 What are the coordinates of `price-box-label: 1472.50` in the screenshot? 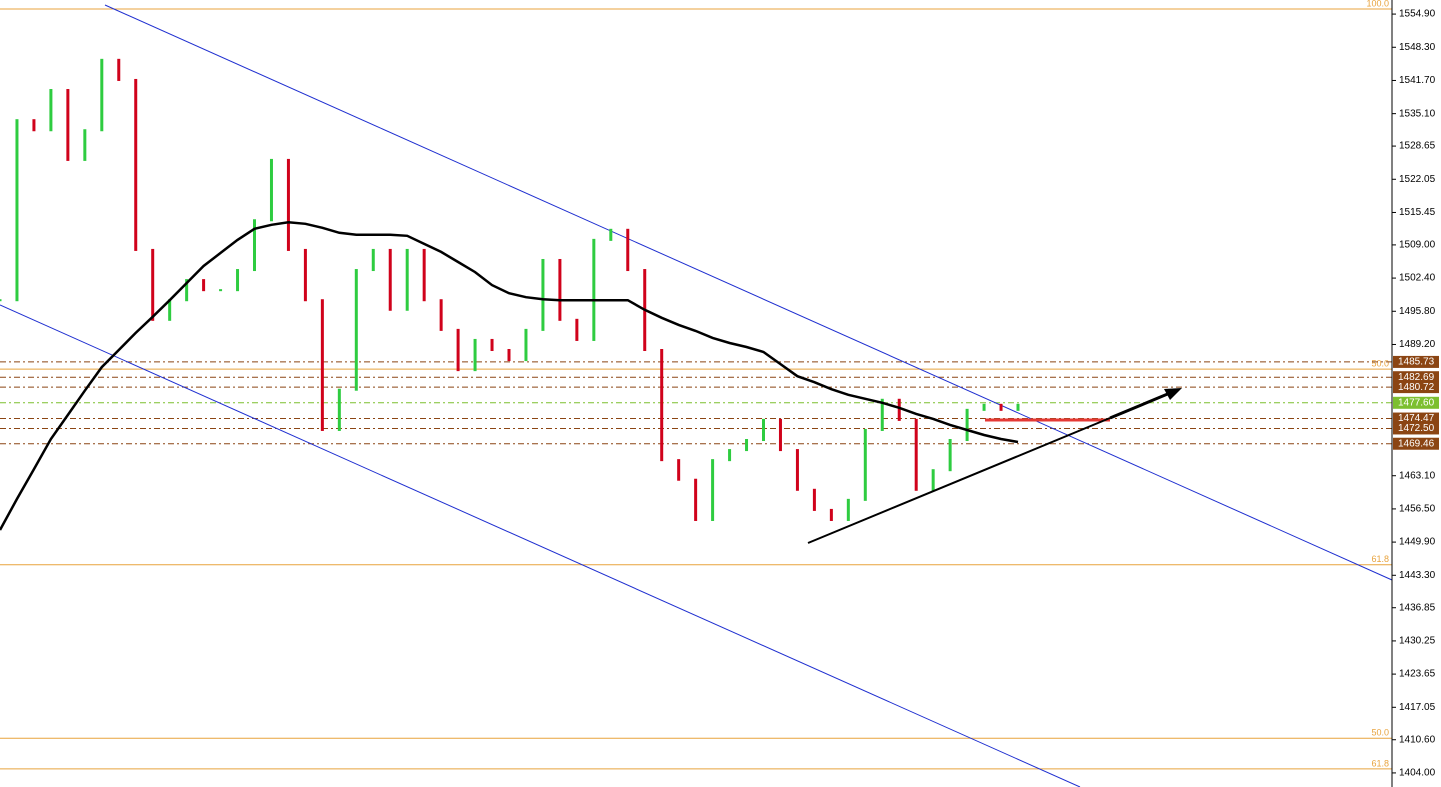 It's located at (1416, 428).